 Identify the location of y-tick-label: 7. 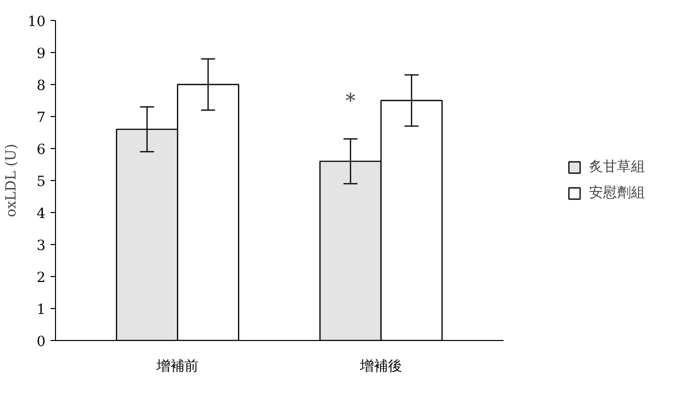
(41, 118).